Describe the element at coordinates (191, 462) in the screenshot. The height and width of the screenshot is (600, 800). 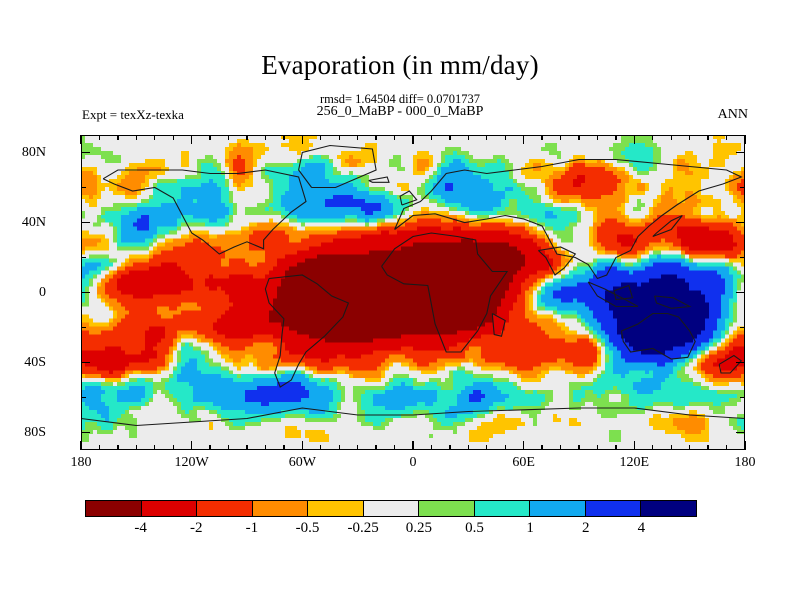
I see `x-axis-tick-label: 120W` at that location.